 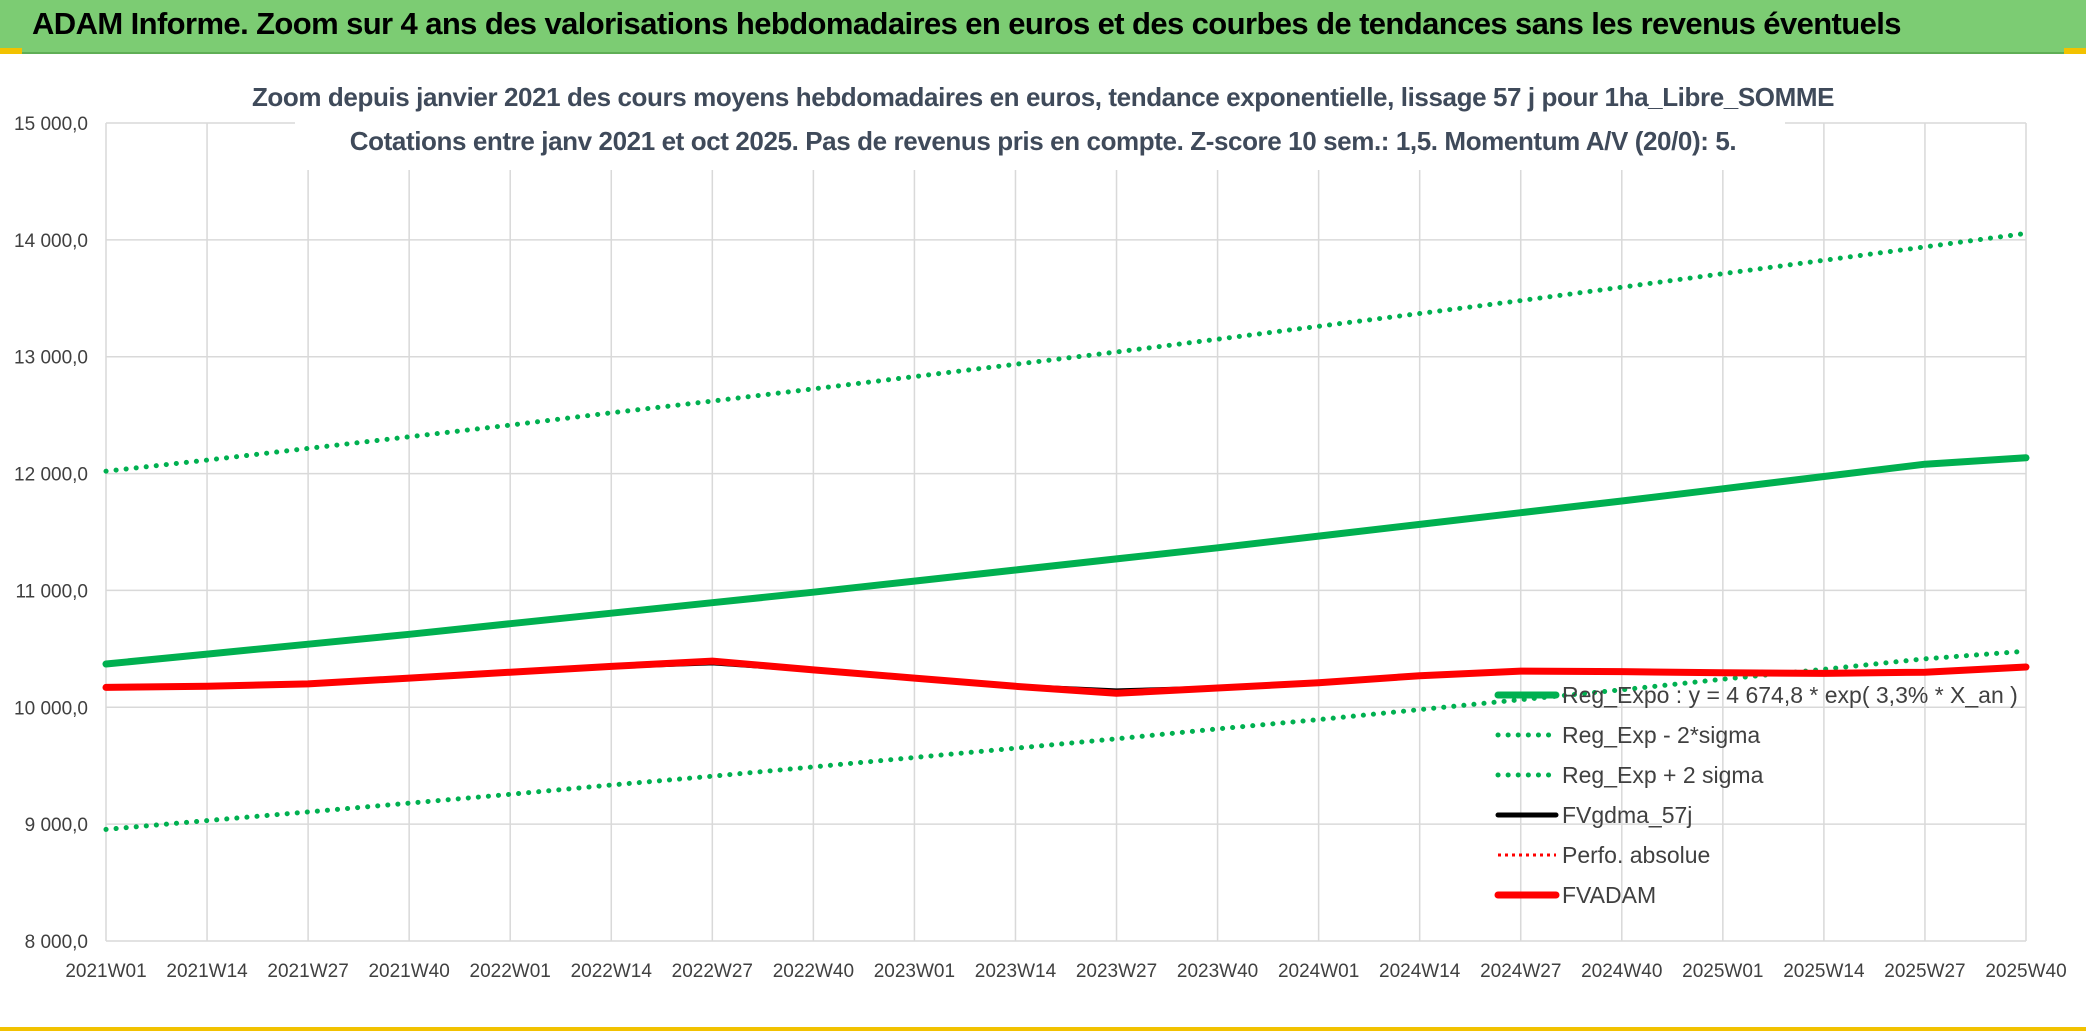 What do you see at coordinates (1924, 971) in the screenshot?
I see `x-tick-label: 2025W27` at bounding box center [1924, 971].